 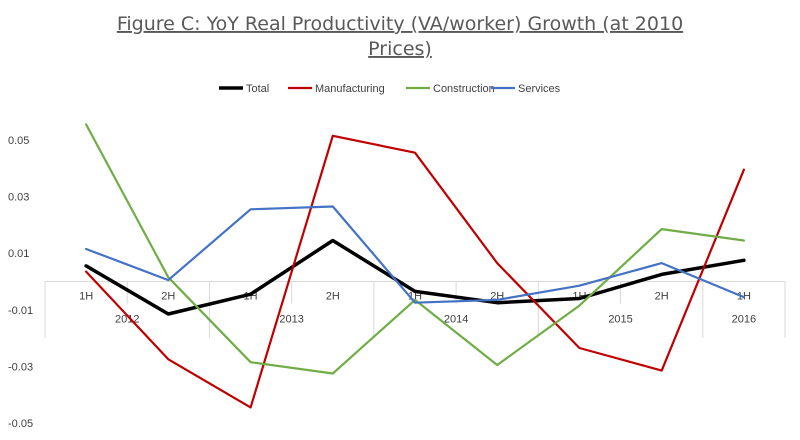 I want to click on y-tick-label: 0.03, so click(x=18, y=198).